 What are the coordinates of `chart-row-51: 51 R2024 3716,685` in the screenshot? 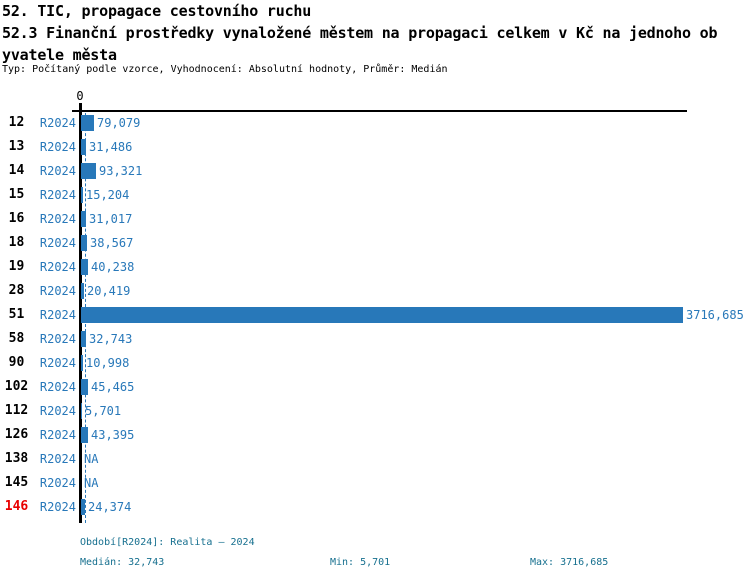 It's located at (375, 315).